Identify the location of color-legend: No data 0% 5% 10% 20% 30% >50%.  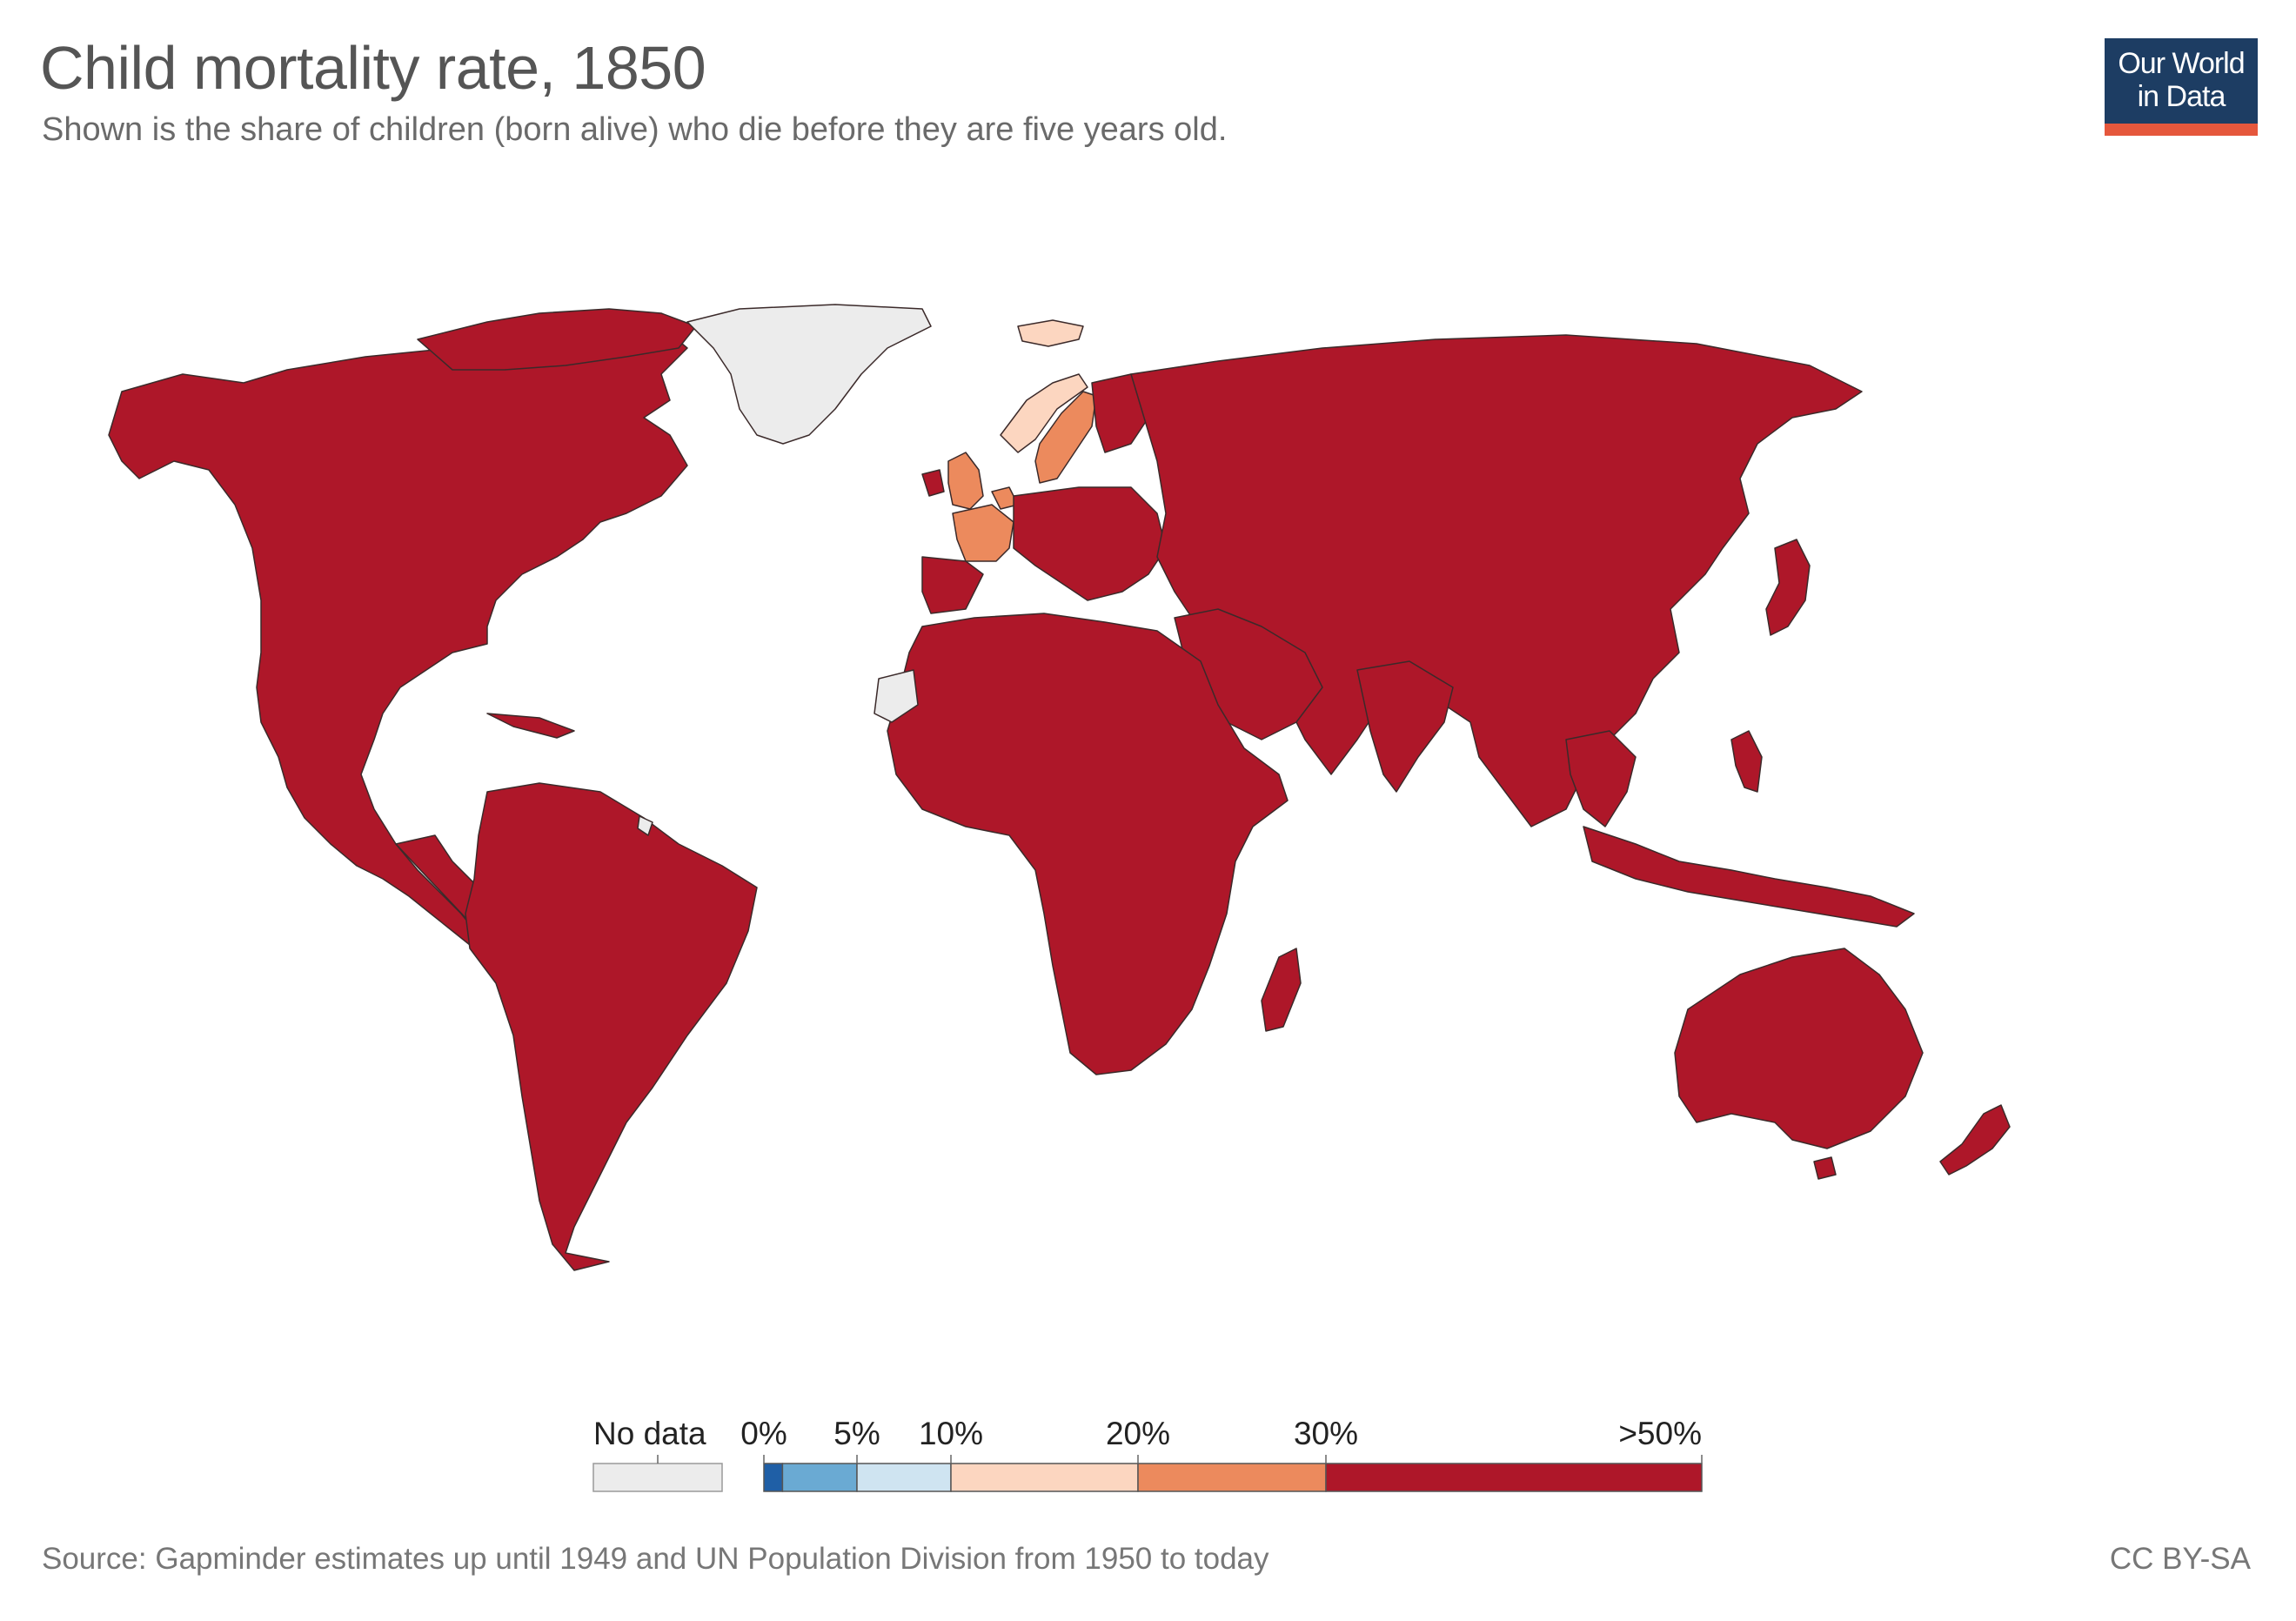
(1147, 1454).